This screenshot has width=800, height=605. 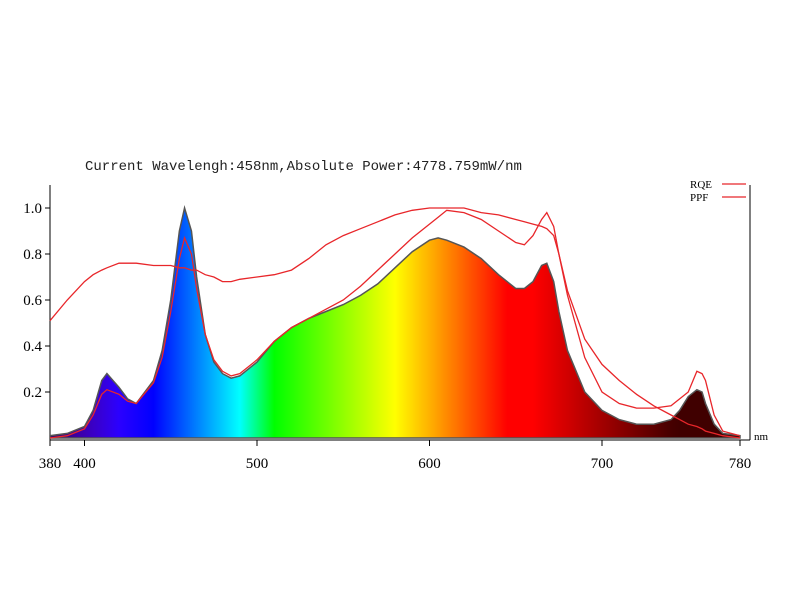 I want to click on y-tick-label: 0.4, so click(x=32, y=347).